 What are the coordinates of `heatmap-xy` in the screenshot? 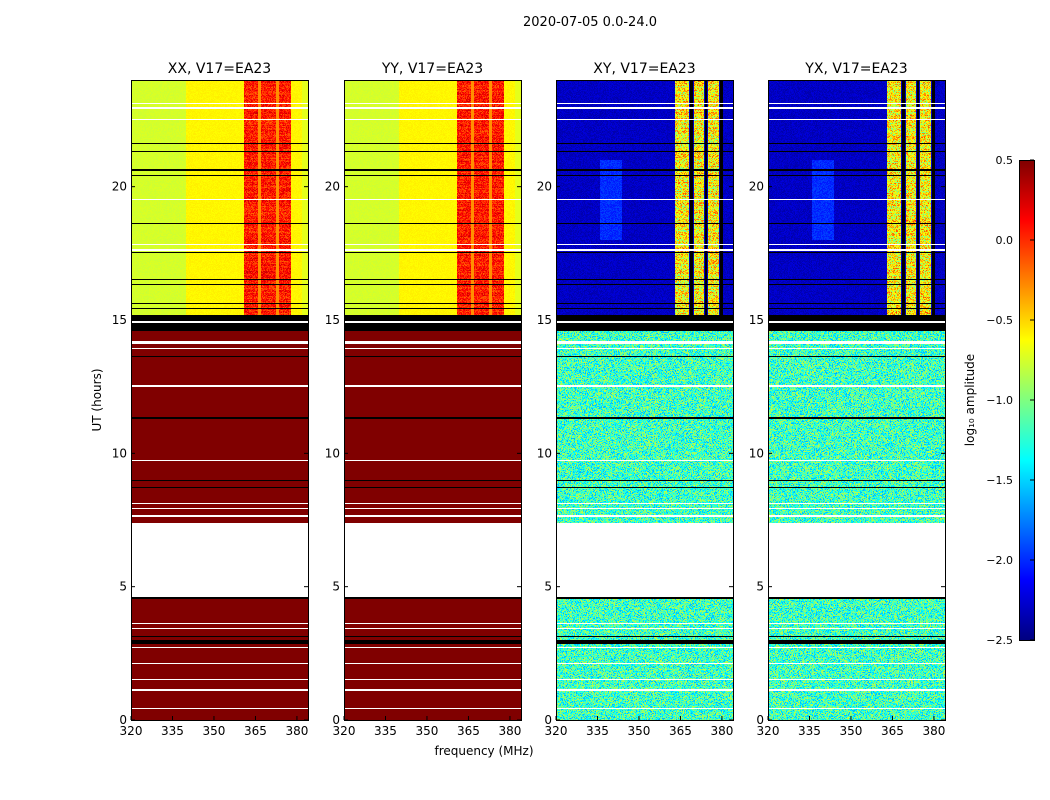 It's located at (644, 400).